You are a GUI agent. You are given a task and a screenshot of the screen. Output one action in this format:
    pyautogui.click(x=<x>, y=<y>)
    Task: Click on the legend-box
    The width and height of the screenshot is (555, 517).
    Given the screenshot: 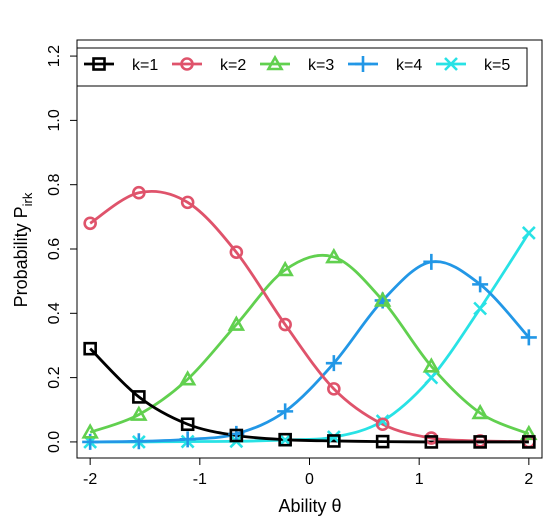 What is the action you would take?
    pyautogui.click(x=302, y=67)
    